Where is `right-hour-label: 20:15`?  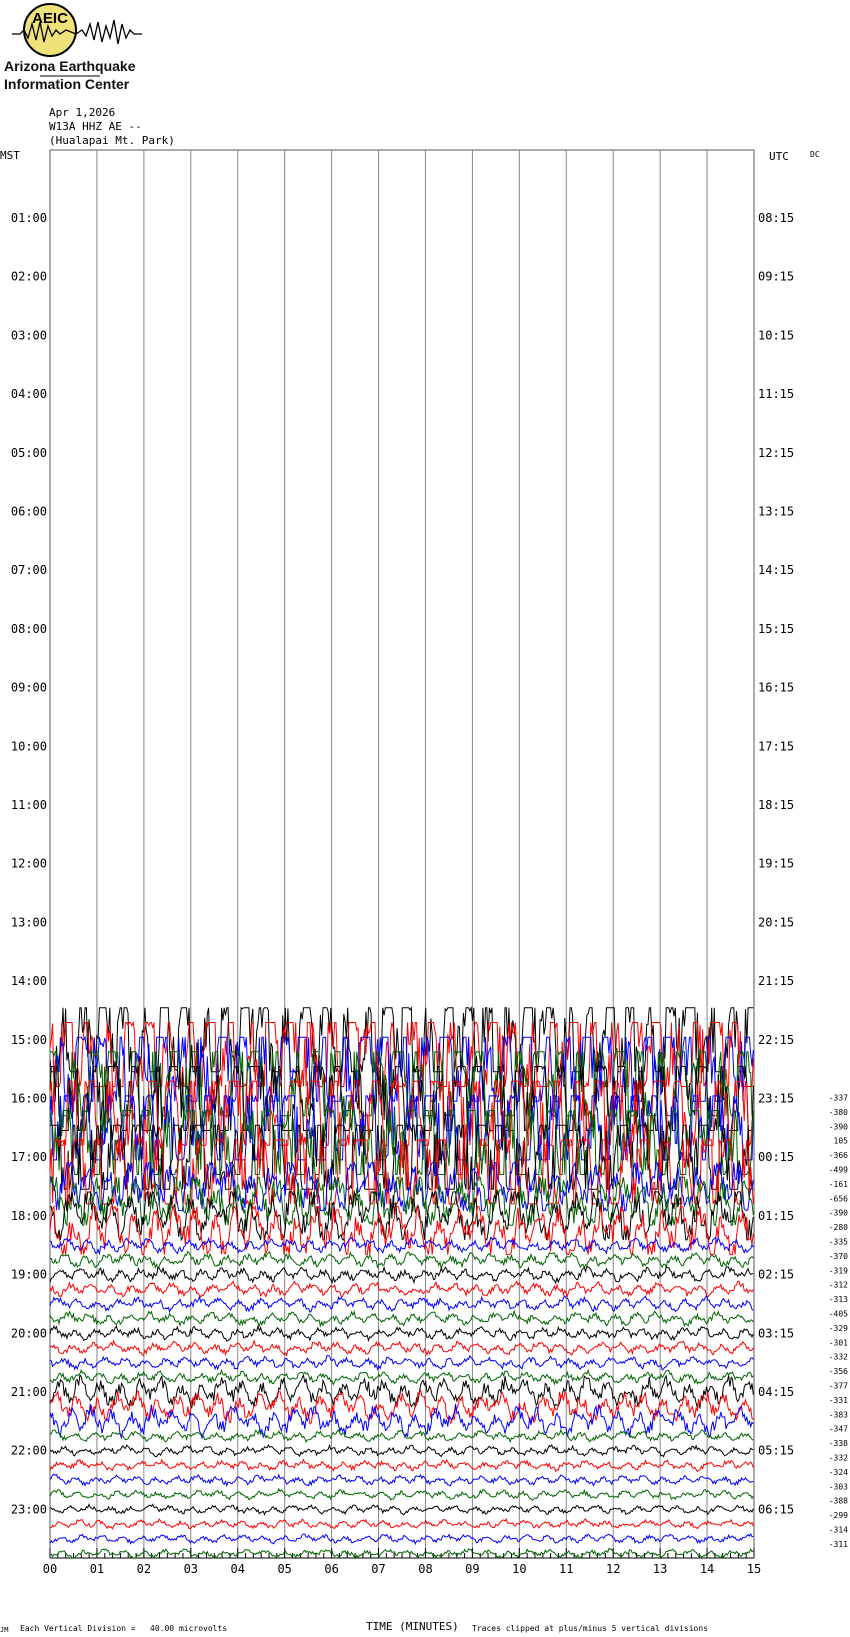
right-hour-label: 20:15 is located at coordinates (776, 922).